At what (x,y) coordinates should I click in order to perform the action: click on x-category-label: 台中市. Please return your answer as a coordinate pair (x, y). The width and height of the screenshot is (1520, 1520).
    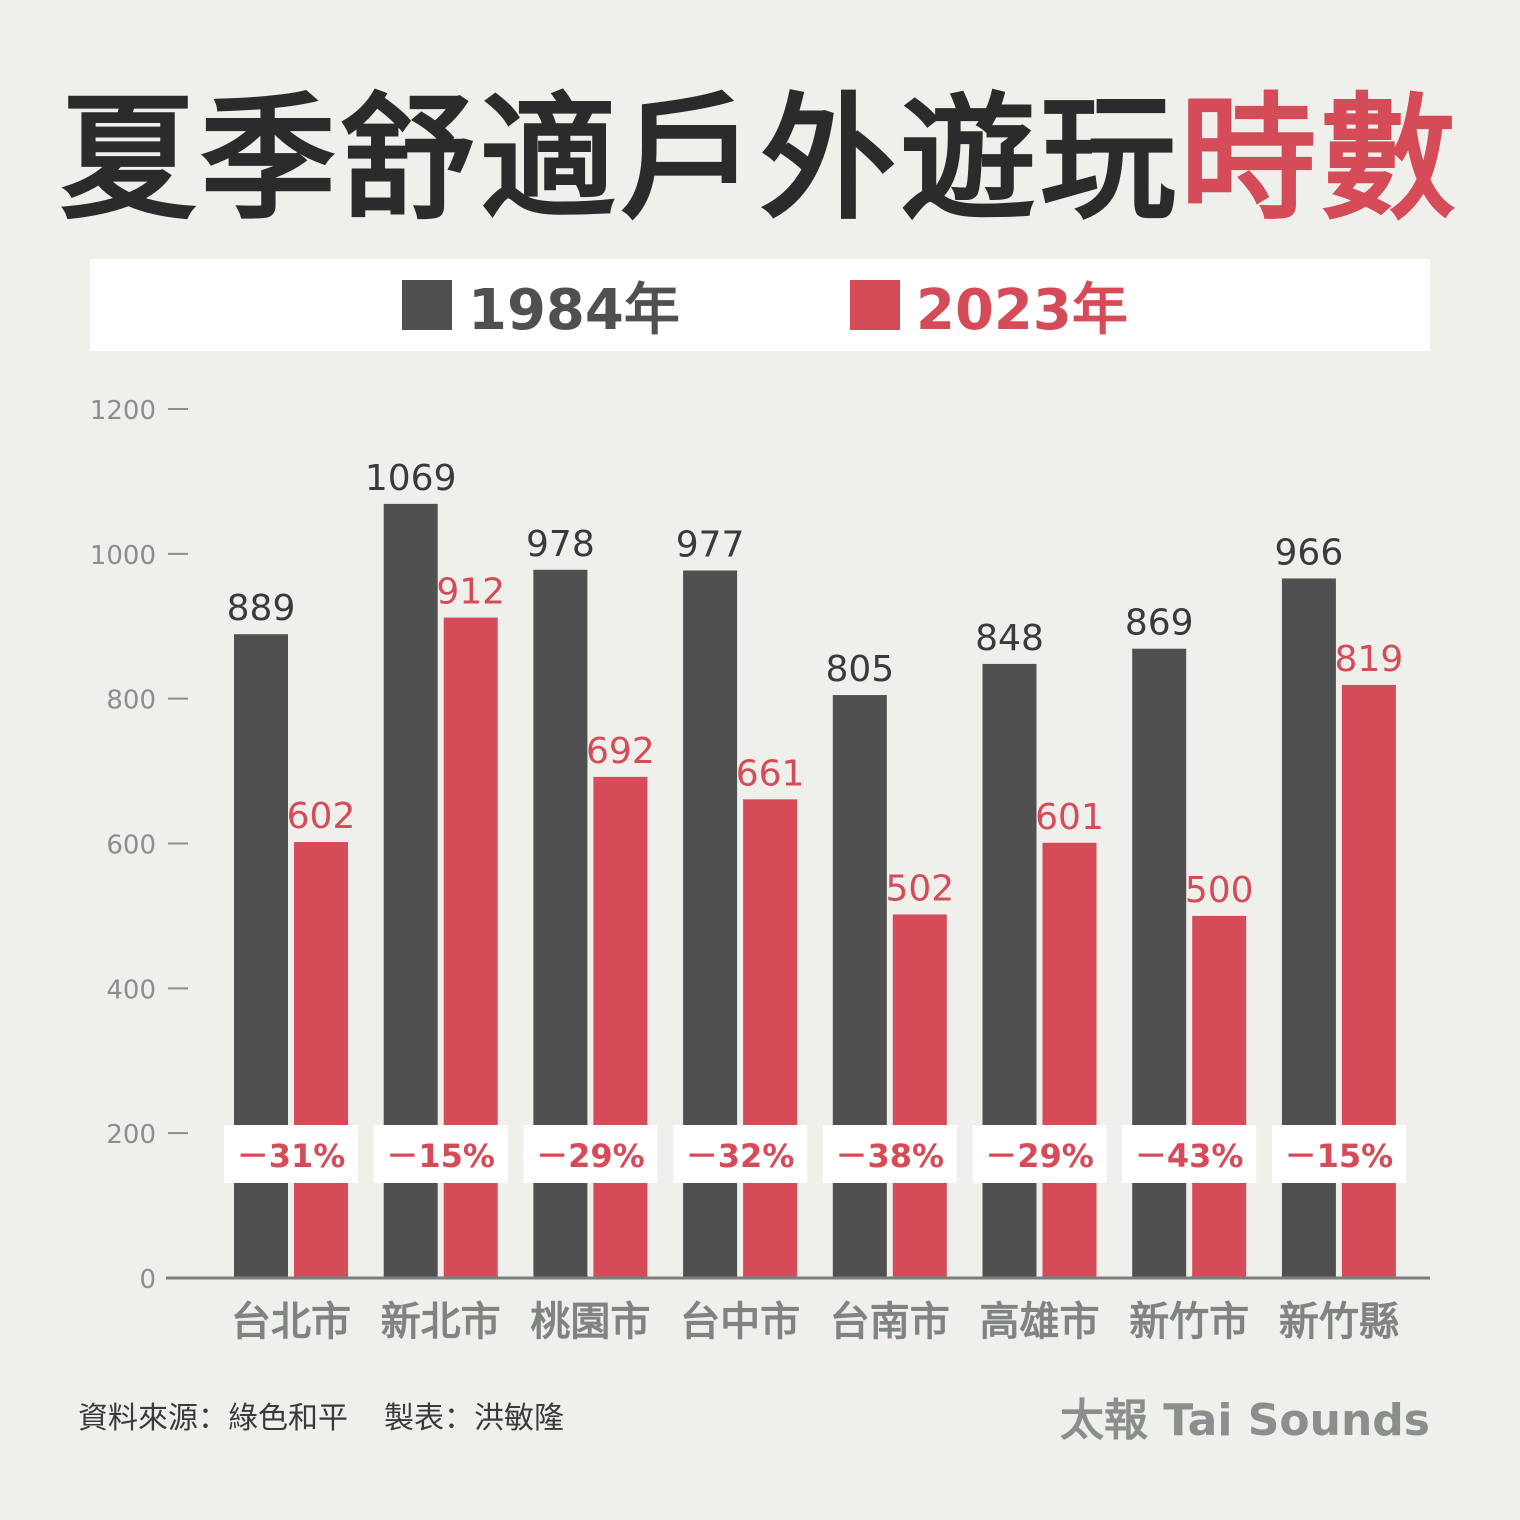
    Looking at the image, I should click on (740, 1322).